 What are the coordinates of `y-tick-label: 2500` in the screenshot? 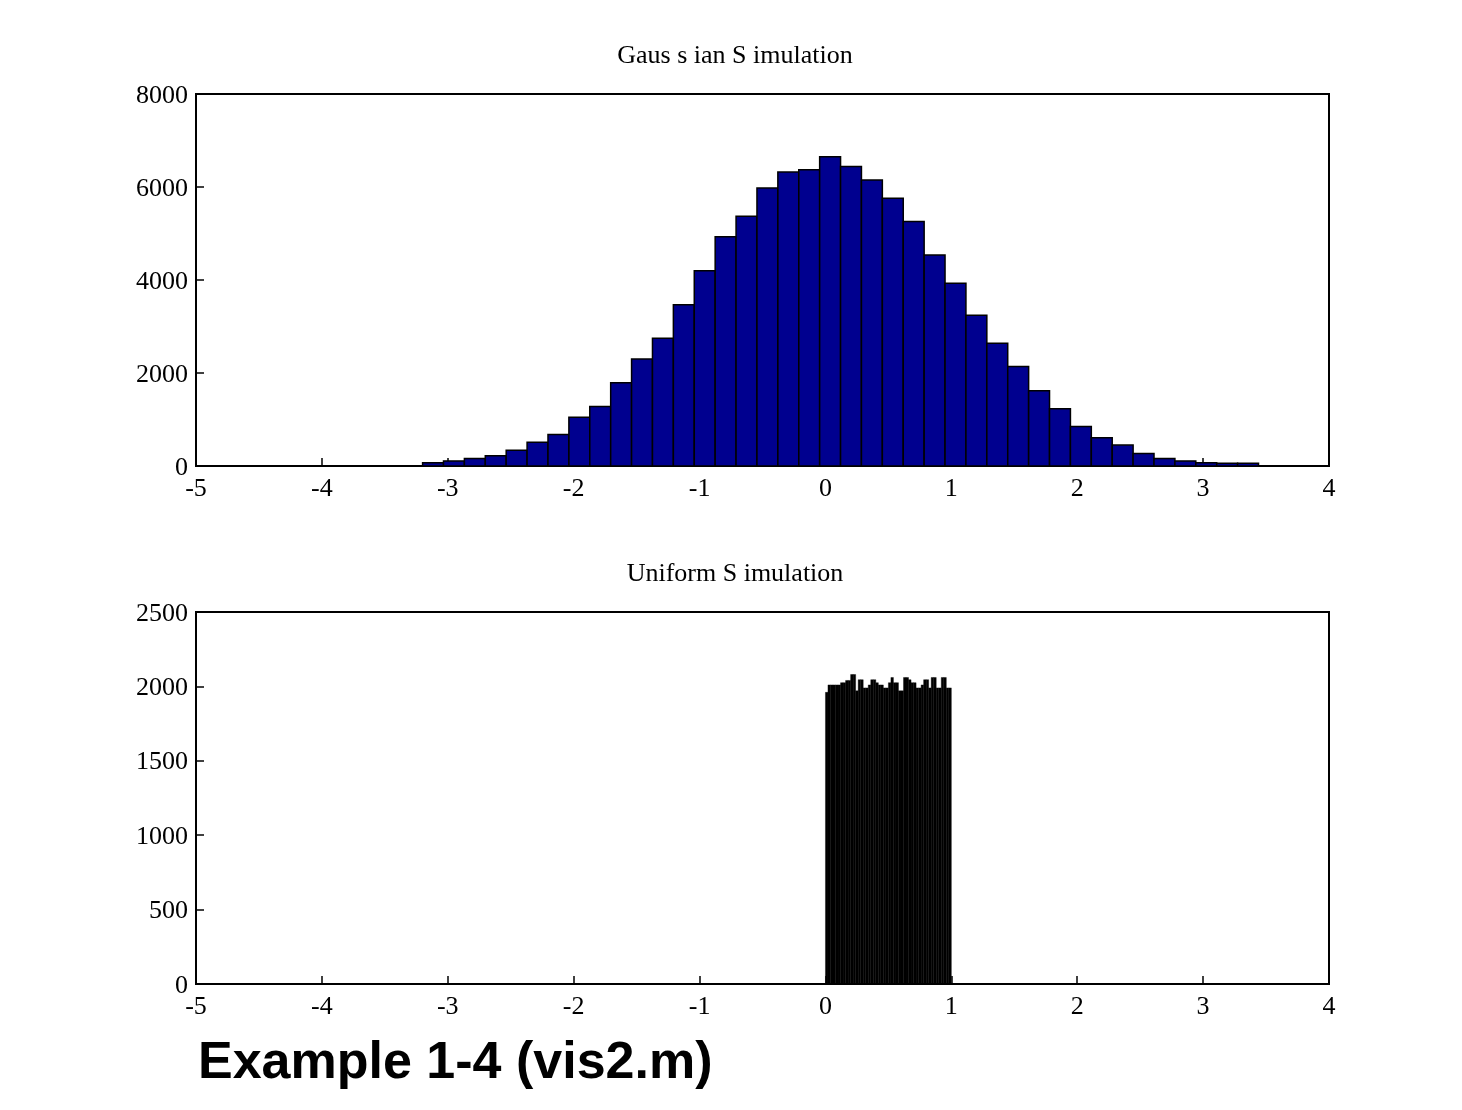 It's located at (162, 612).